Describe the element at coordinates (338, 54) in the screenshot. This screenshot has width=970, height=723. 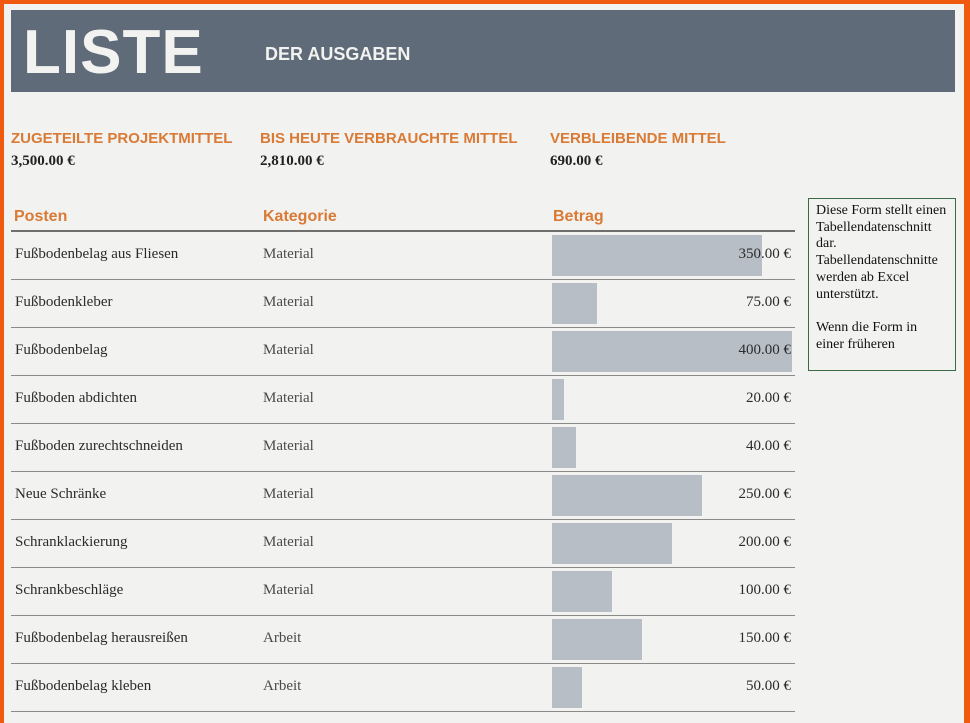
I see `banner-subtitle: DER AUSGABEN` at that location.